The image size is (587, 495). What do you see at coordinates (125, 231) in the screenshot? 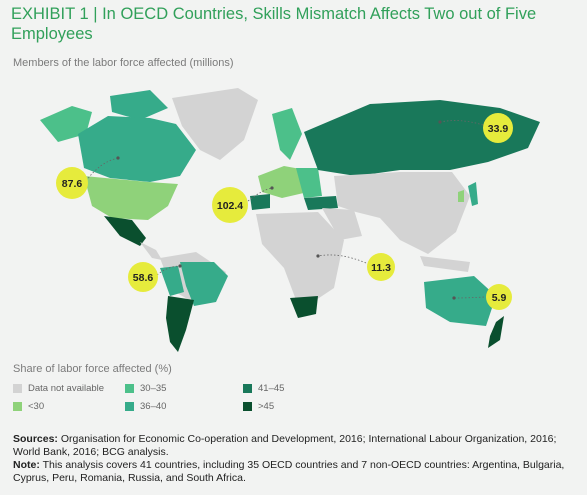
I see `region-mexico` at bounding box center [125, 231].